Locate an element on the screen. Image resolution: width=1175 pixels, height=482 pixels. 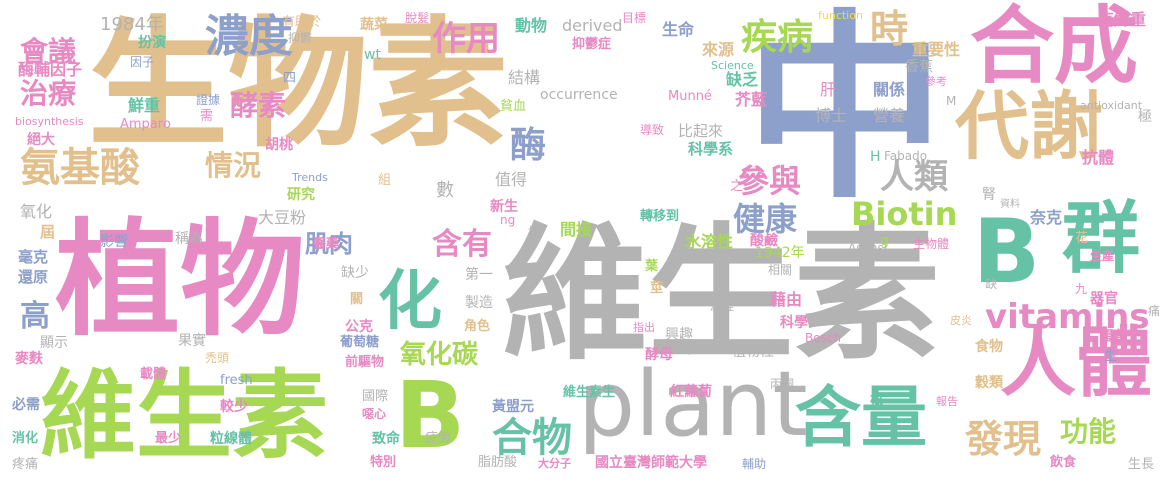
word-ye: 葉 is located at coordinates (652, 266).